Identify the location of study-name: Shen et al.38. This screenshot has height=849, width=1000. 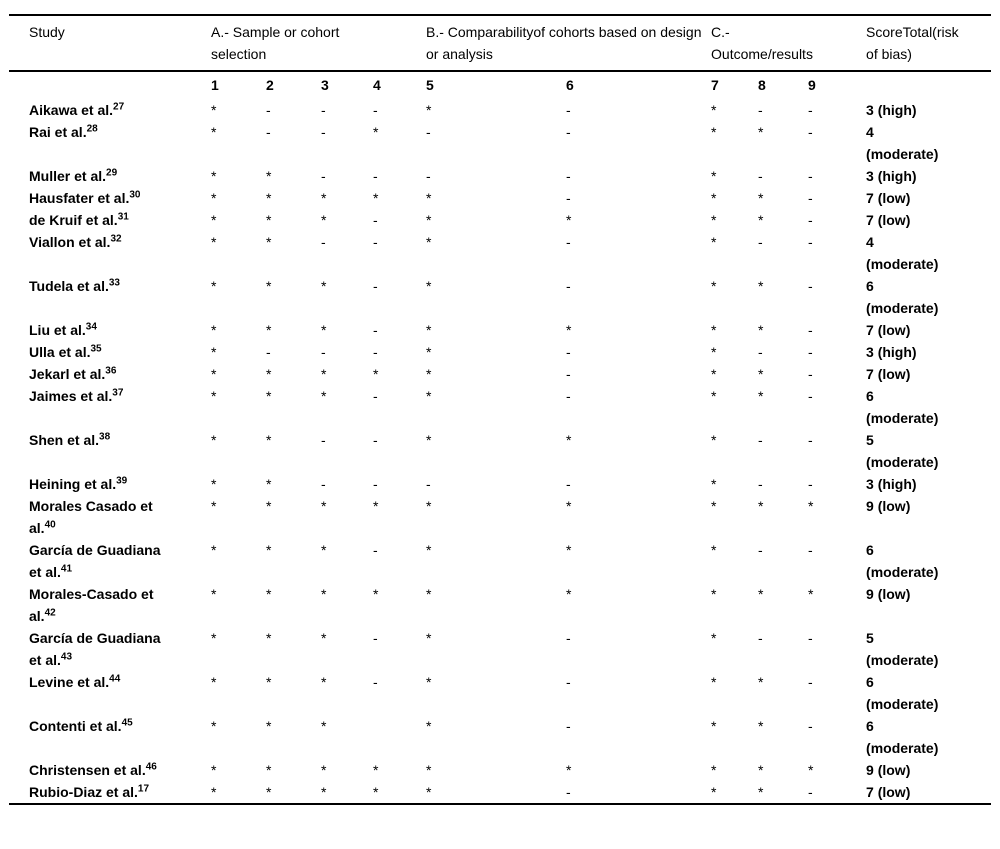
(70, 439).